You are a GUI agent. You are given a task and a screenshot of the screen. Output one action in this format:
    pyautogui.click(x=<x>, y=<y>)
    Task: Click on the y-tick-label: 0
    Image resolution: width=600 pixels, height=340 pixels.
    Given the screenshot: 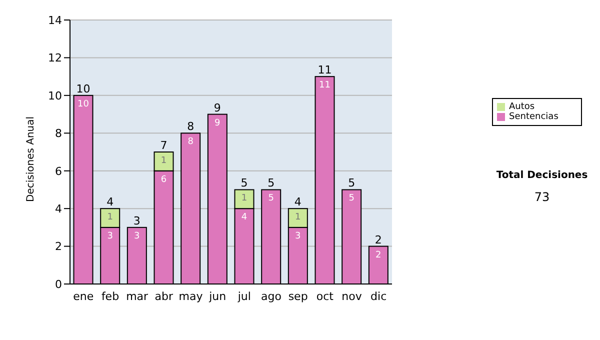 What is the action you would take?
    pyautogui.click(x=58, y=284)
    